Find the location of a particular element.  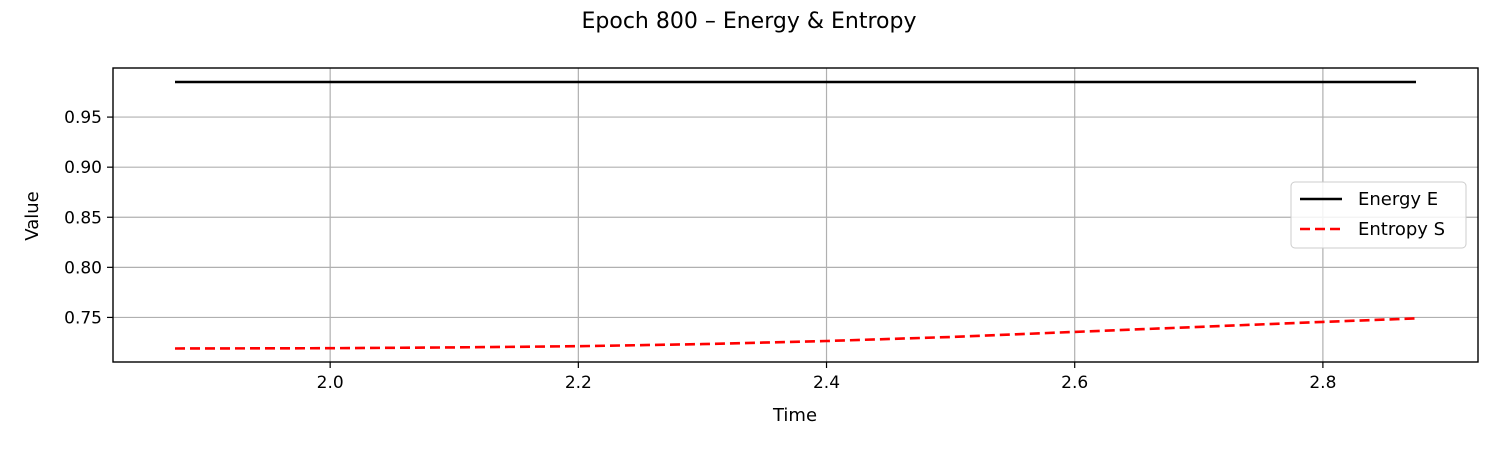

x-tick-label: 2.2 is located at coordinates (578, 383).